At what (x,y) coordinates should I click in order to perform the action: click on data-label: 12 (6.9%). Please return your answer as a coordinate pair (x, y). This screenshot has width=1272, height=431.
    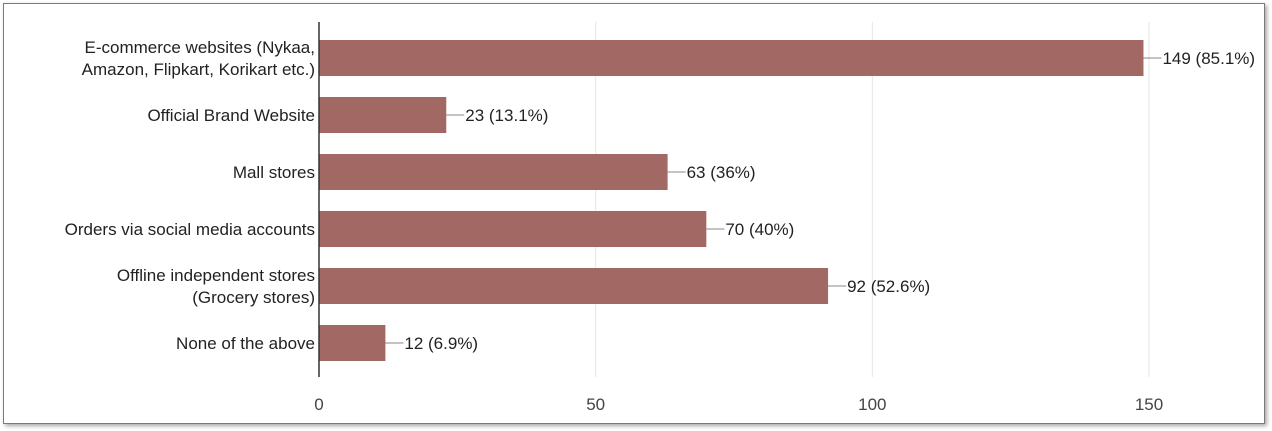
    Looking at the image, I should click on (441, 343).